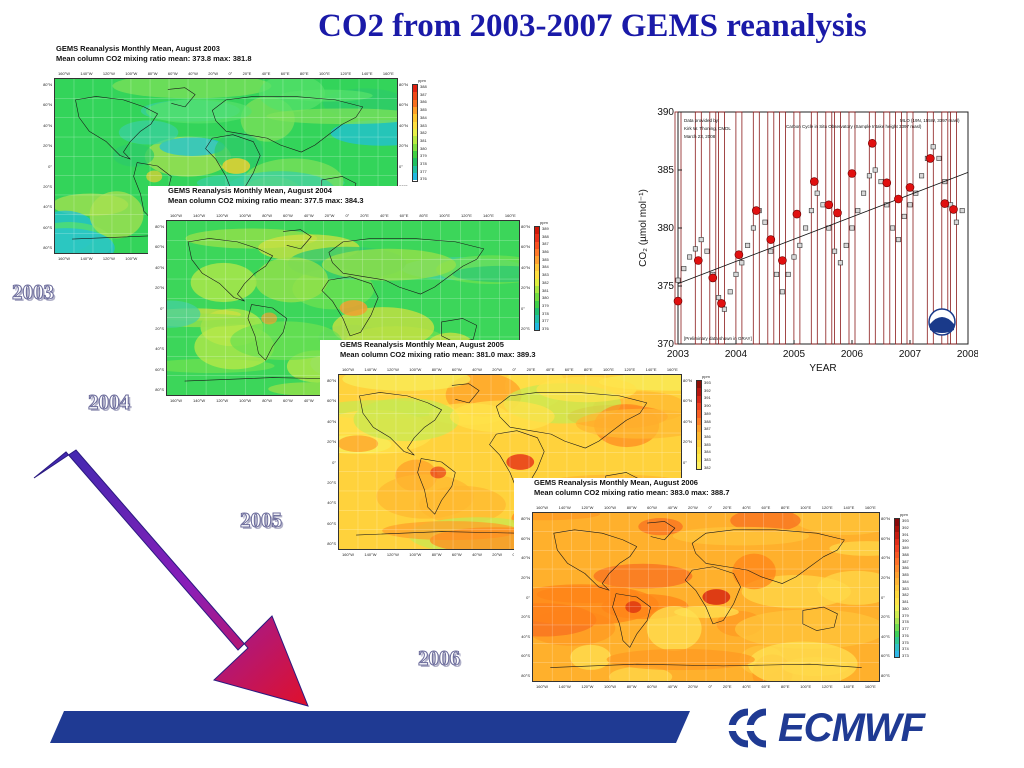  What do you see at coordinates (497, 554) in the screenshot?
I see `lon-tick: 20°W` at bounding box center [497, 554].